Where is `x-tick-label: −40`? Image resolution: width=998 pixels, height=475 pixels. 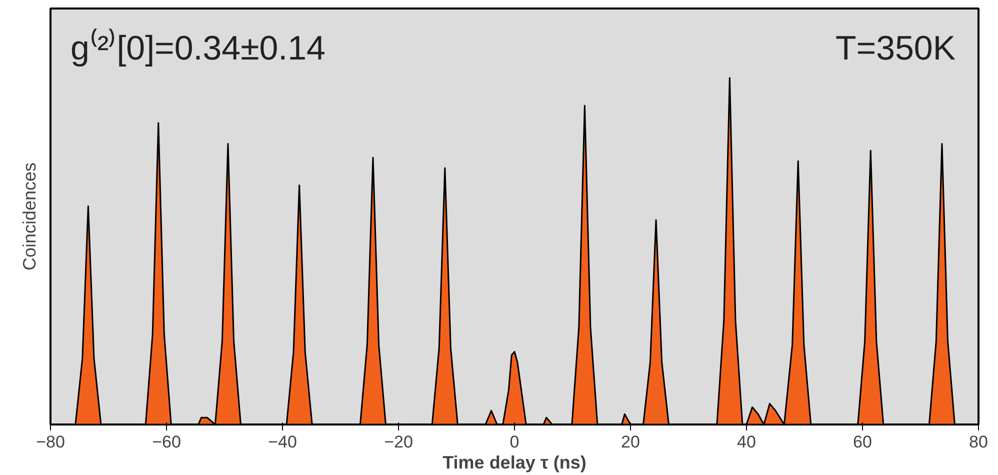 x-tick-label: −40 is located at coordinates (282, 442).